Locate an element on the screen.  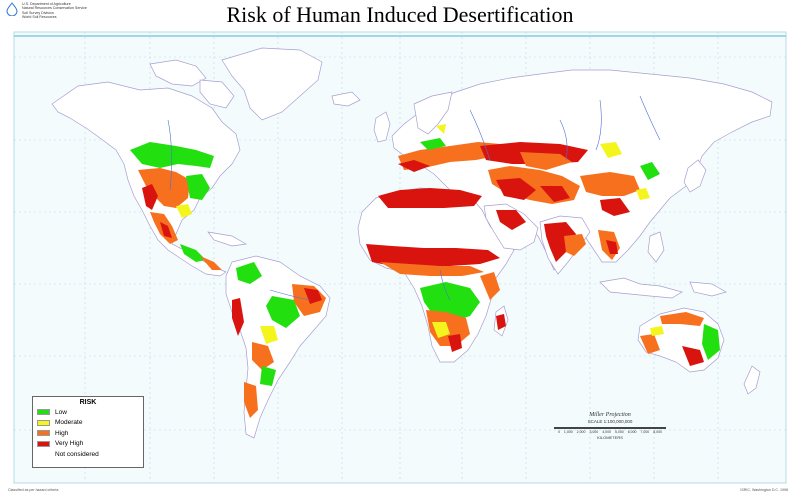
scandinavia is located at coordinates (433, 113).